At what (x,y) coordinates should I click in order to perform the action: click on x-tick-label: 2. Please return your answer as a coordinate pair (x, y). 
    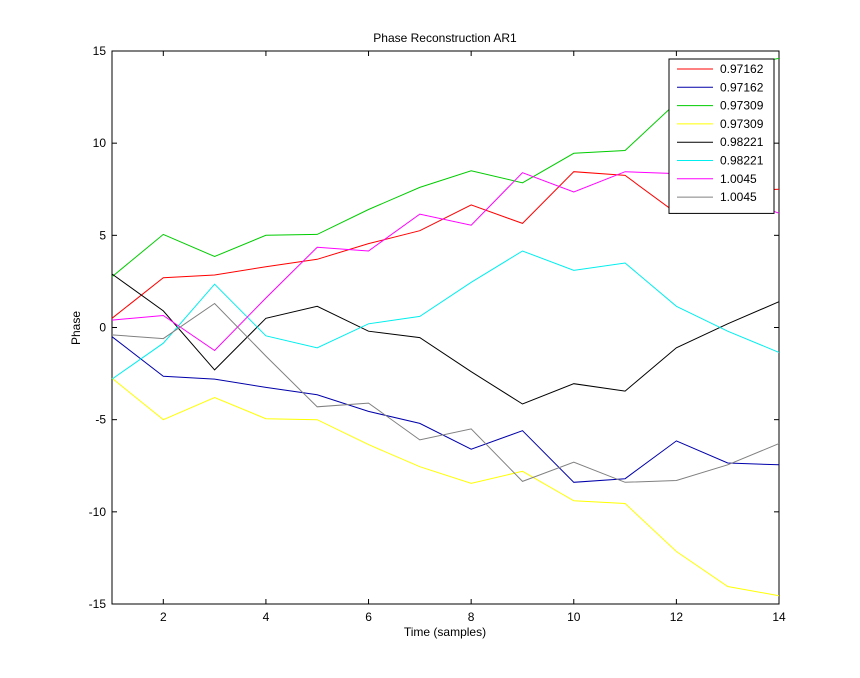
    Looking at the image, I should click on (163, 617).